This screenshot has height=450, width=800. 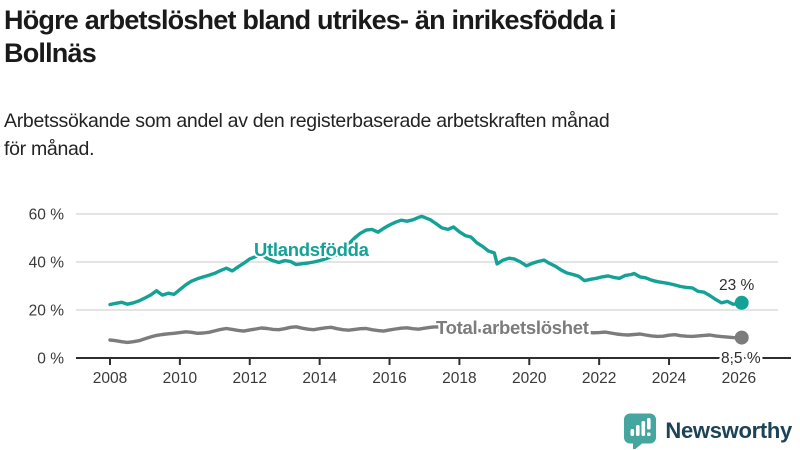 I want to click on chart-title-line2: Bollnäs, so click(x=50, y=53).